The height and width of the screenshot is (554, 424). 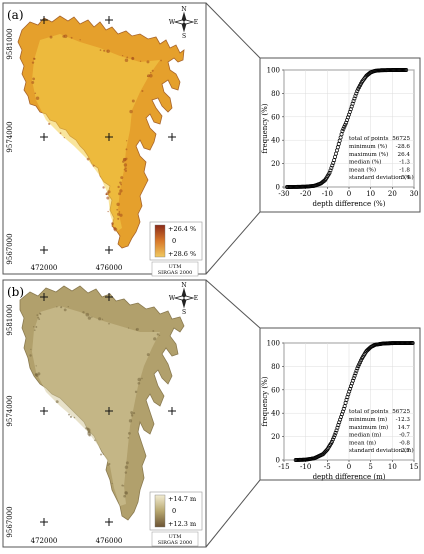 What do you see at coordinates (10, 43) in the screenshot?
I see `panel-a-northing-1: 9581000` at bounding box center [10, 43].